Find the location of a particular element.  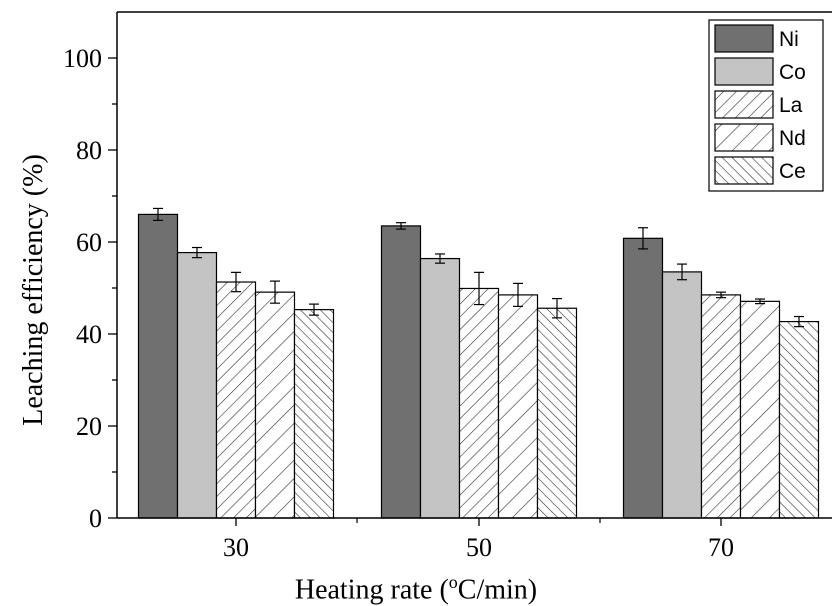

legend-label-la: La is located at coordinates (791, 105).